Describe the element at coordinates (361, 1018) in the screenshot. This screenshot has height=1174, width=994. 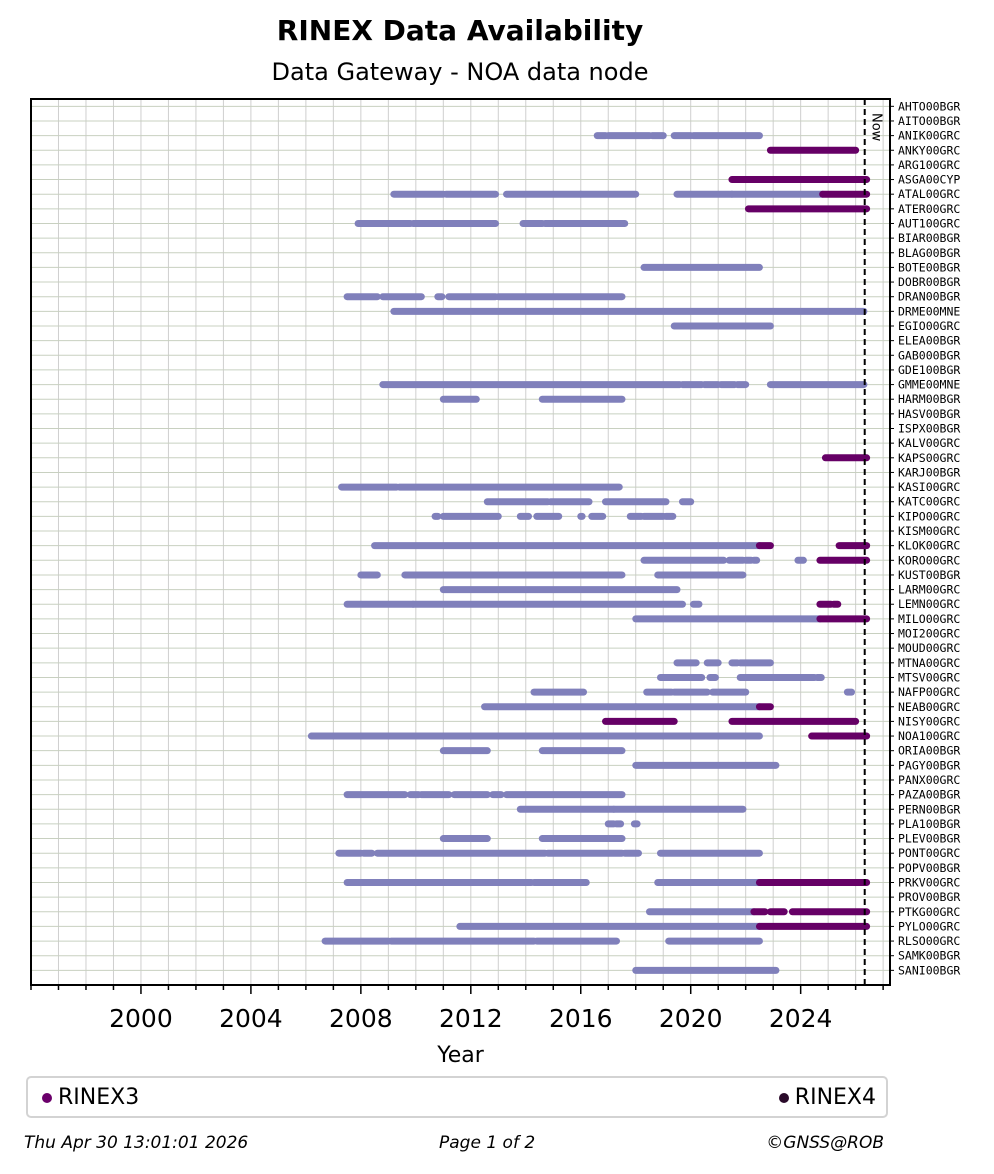
I see `x-tick-label: 2008` at that location.